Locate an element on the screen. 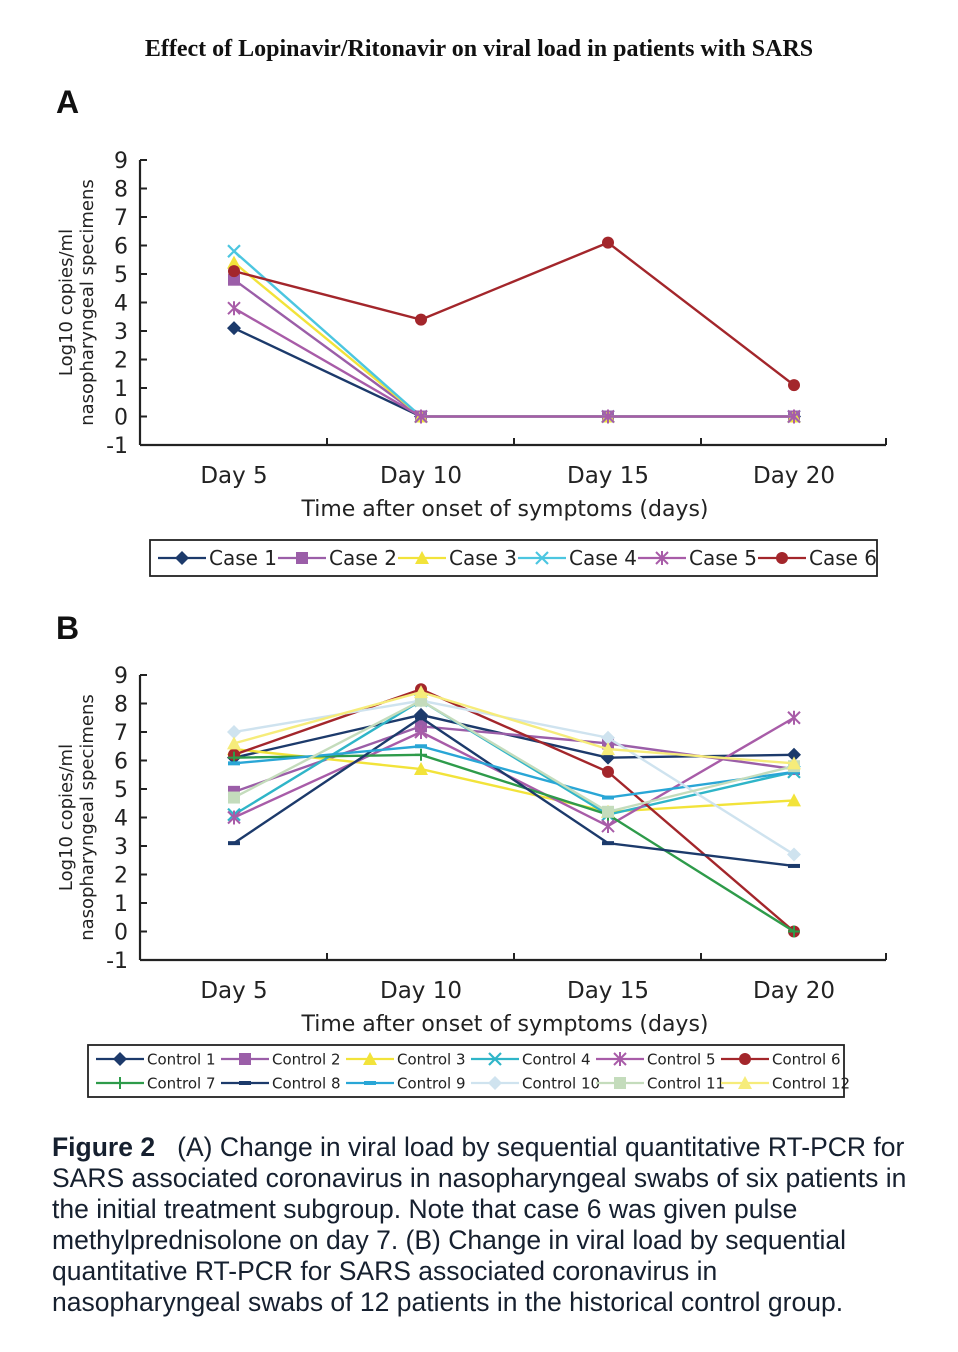 The width and height of the screenshot is (958, 1352). panel-b-series-control-3-point is located at coordinates (794, 800).